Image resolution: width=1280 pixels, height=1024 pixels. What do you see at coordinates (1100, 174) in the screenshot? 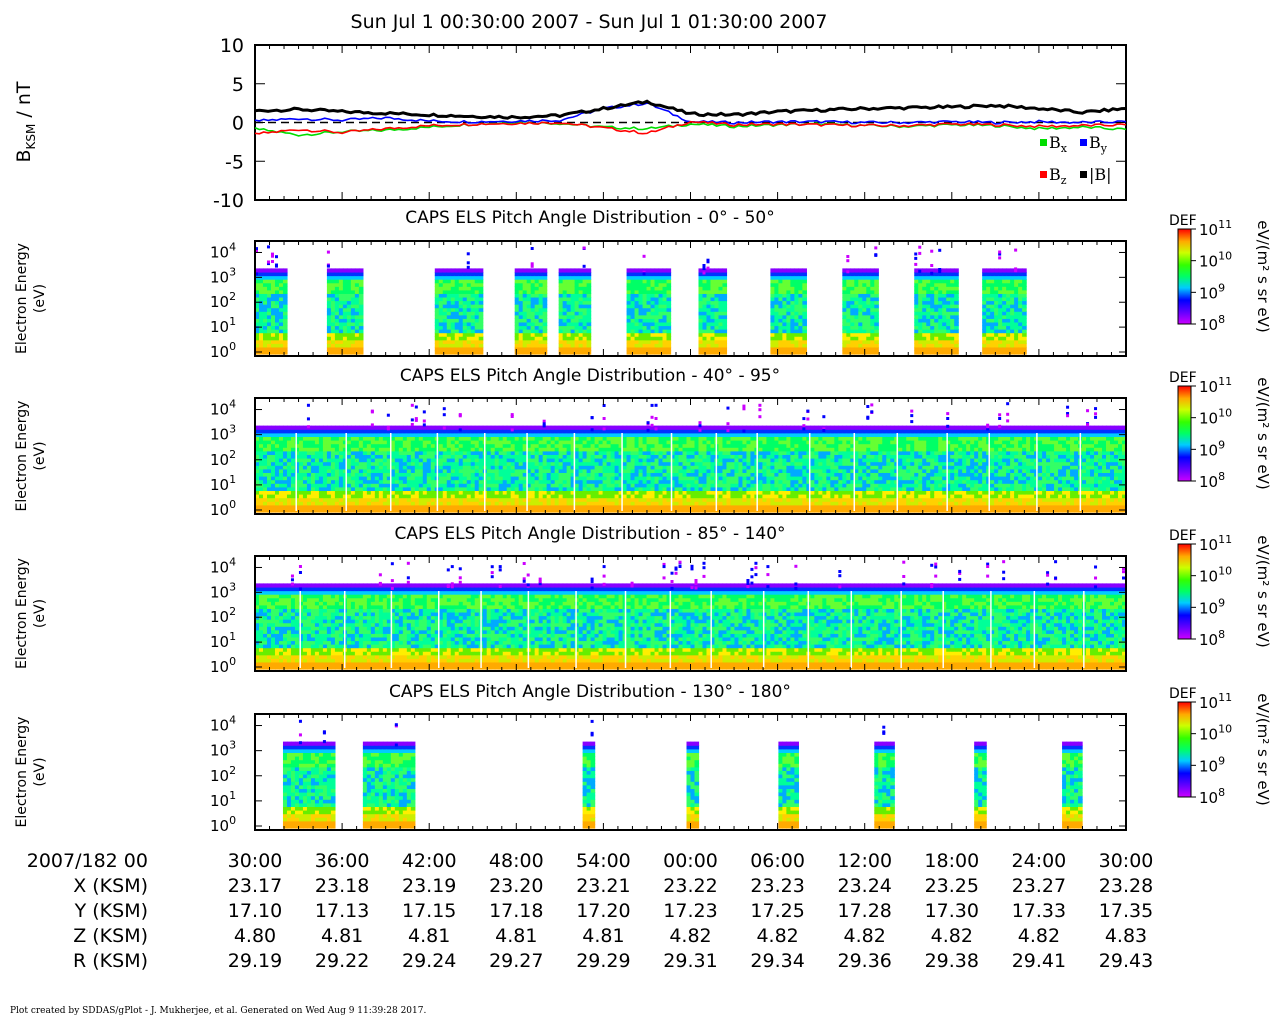
I see `legend-symbol: |B|` at bounding box center [1100, 174].